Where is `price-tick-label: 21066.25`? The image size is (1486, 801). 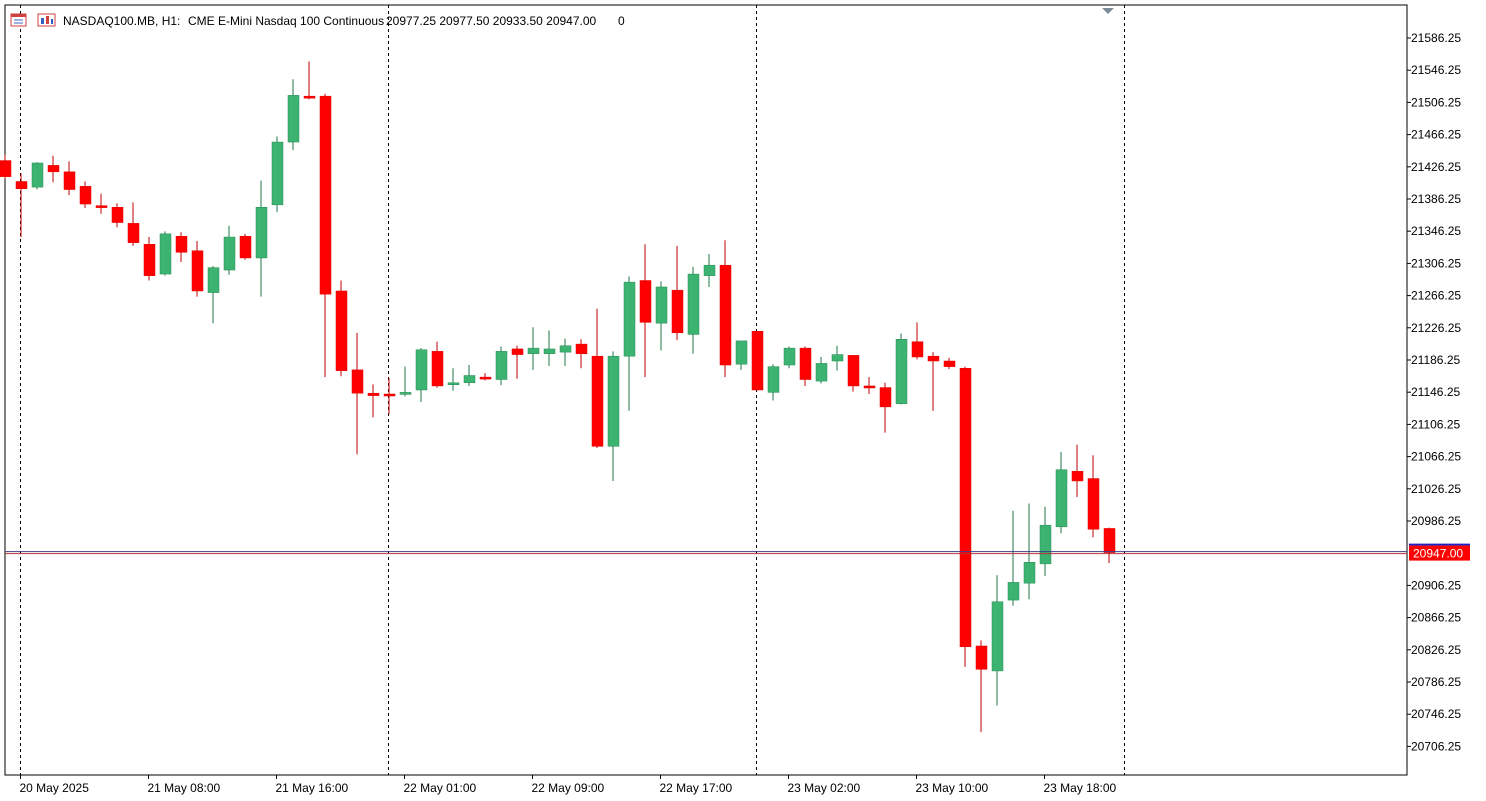 price-tick-label: 21066.25 is located at coordinates (1436, 457).